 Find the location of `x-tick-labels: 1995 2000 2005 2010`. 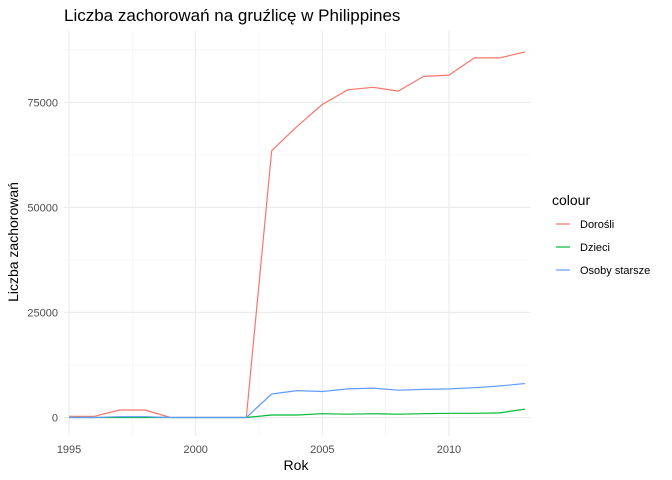

x-tick-labels: 1995 2000 2005 2010 is located at coordinates (259, 450).